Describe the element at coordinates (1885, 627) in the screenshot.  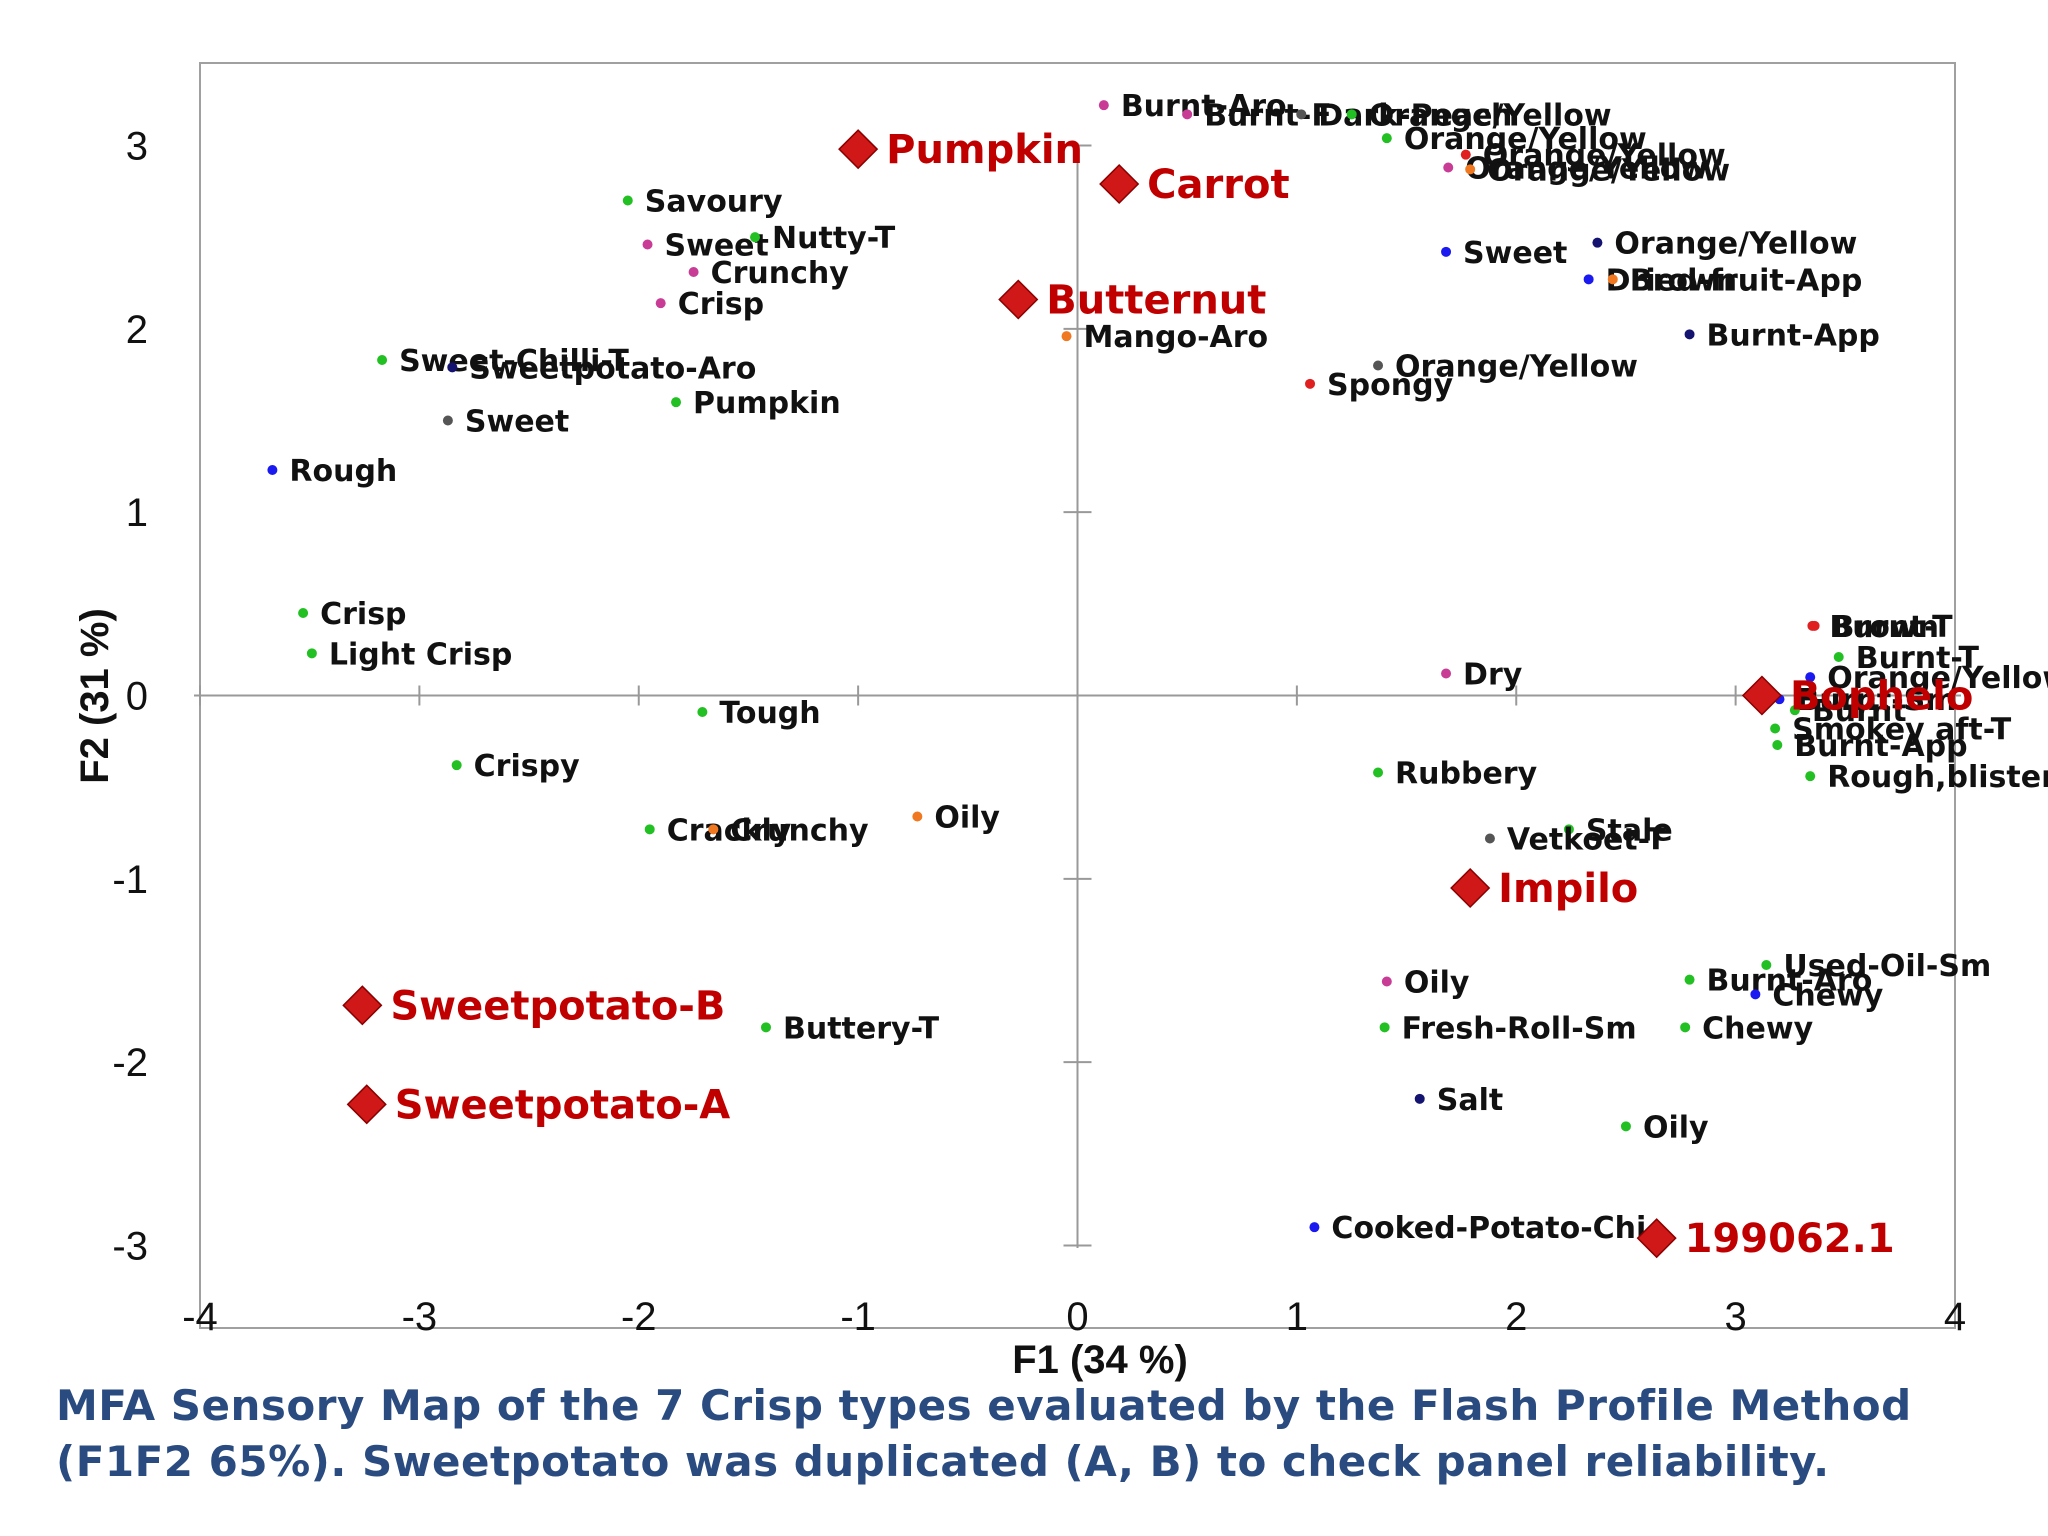
I see `attribute-label: Brown` at that location.